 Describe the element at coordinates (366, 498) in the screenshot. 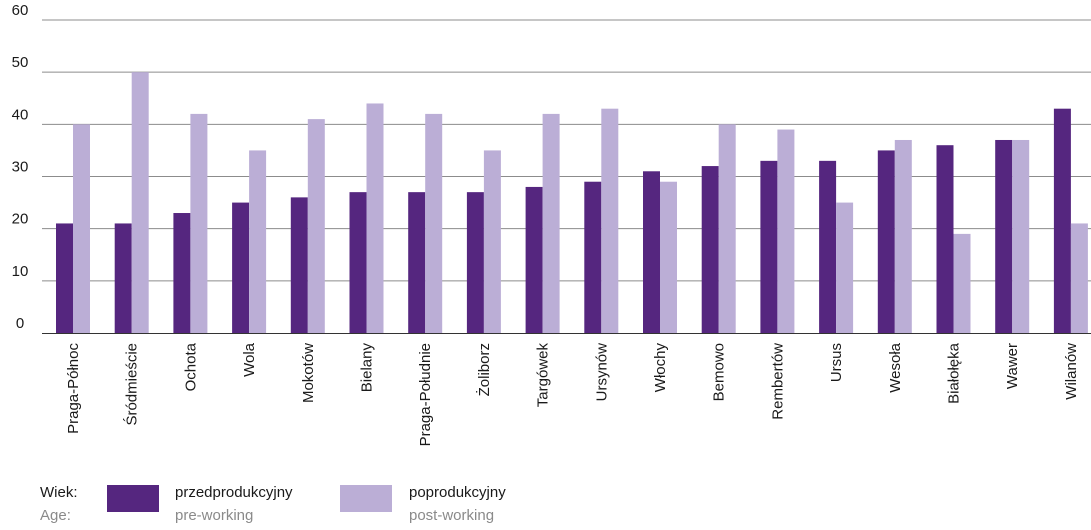

I see `legend-swatch-post-working` at that location.